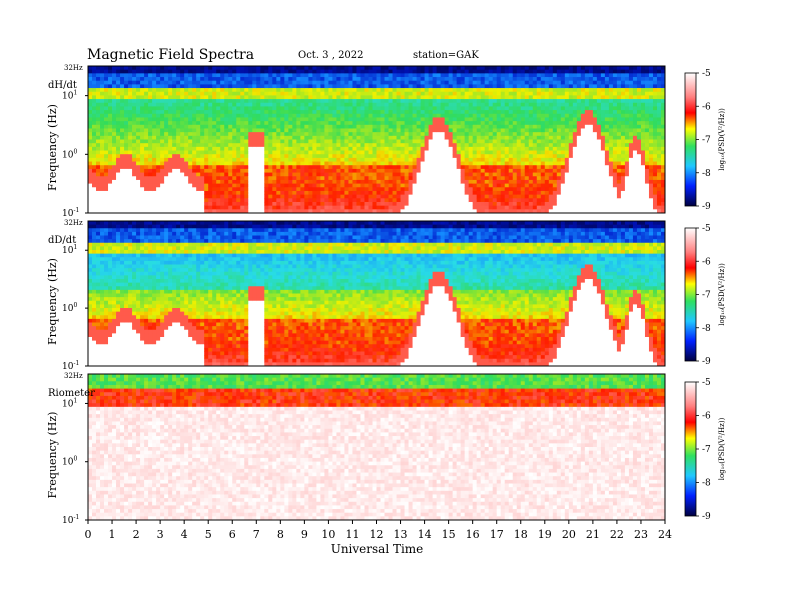  Describe the element at coordinates (331, 55) in the screenshot. I see `date-label: Oct. 3 , 2022` at that location.